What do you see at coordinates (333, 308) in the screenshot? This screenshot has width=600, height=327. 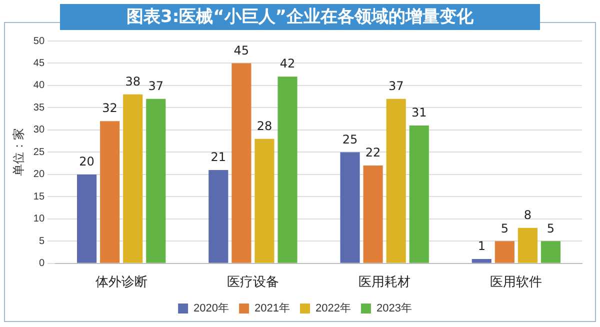 I see `legend-label: 2022年` at bounding box center [333, 308].